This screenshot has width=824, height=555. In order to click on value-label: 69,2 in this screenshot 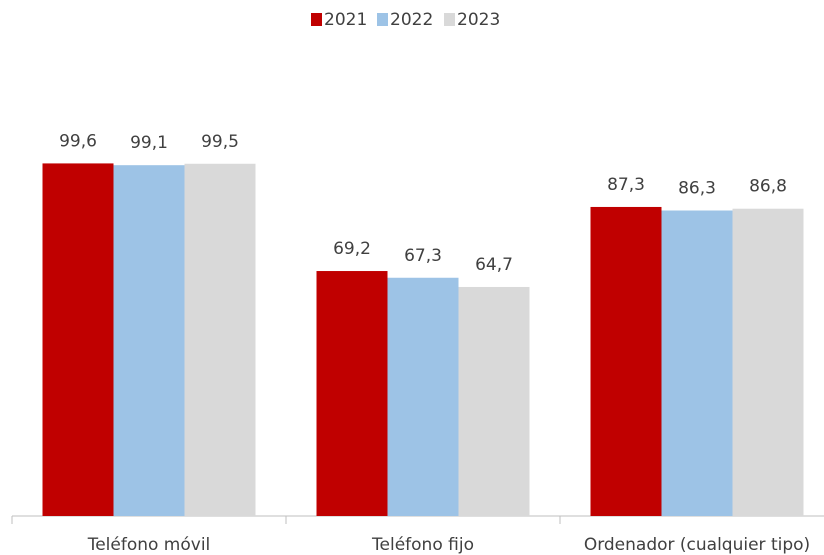, I will do `click(352, 249)`.